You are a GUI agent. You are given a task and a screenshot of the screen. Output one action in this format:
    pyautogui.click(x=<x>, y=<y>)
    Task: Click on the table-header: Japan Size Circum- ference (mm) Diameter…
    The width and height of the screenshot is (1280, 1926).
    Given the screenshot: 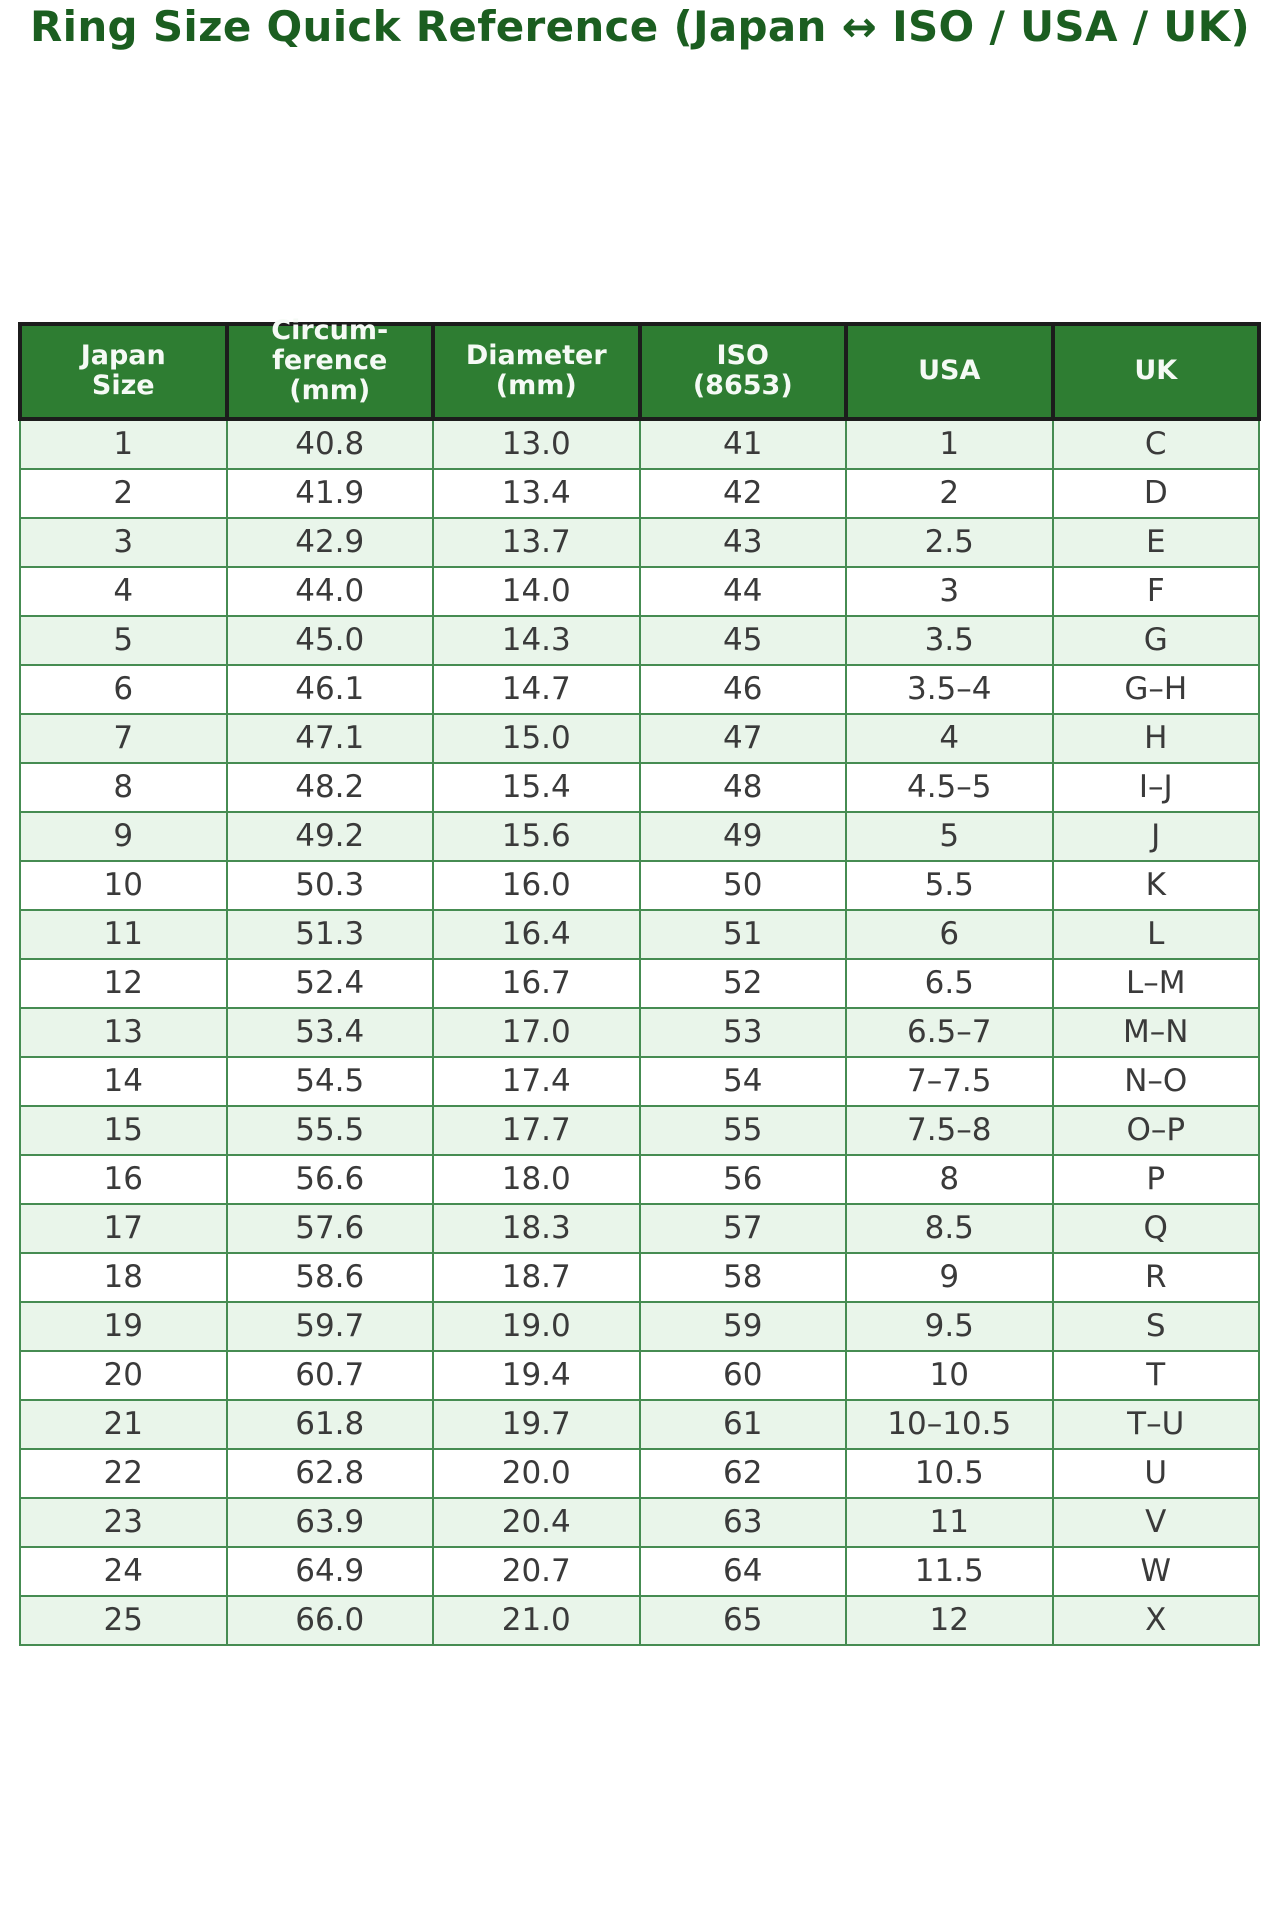 What is the action you would take?
    pyautogui.click(x=639, y=368)
    